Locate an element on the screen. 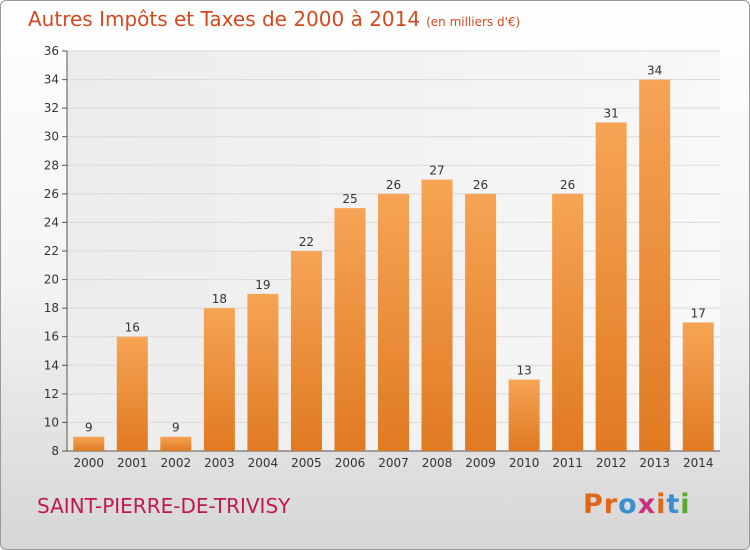 Image resolution: width=750 pixels, height=550 pixels. data-label: 31 is located at coordinates (611, 113).